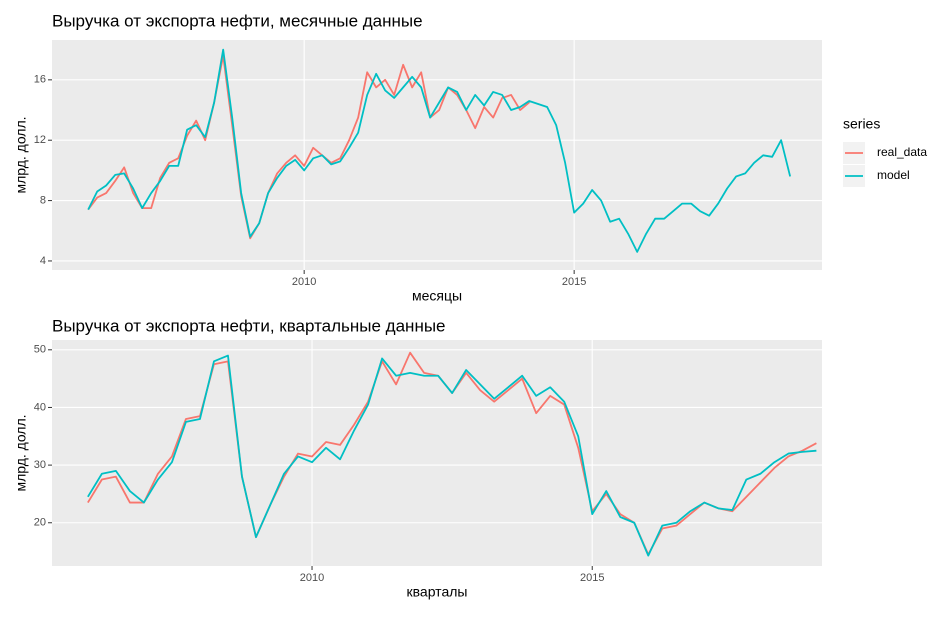  Describe the element at coordinates (308, 147) in the screenshot. I see `series-line` at that location.